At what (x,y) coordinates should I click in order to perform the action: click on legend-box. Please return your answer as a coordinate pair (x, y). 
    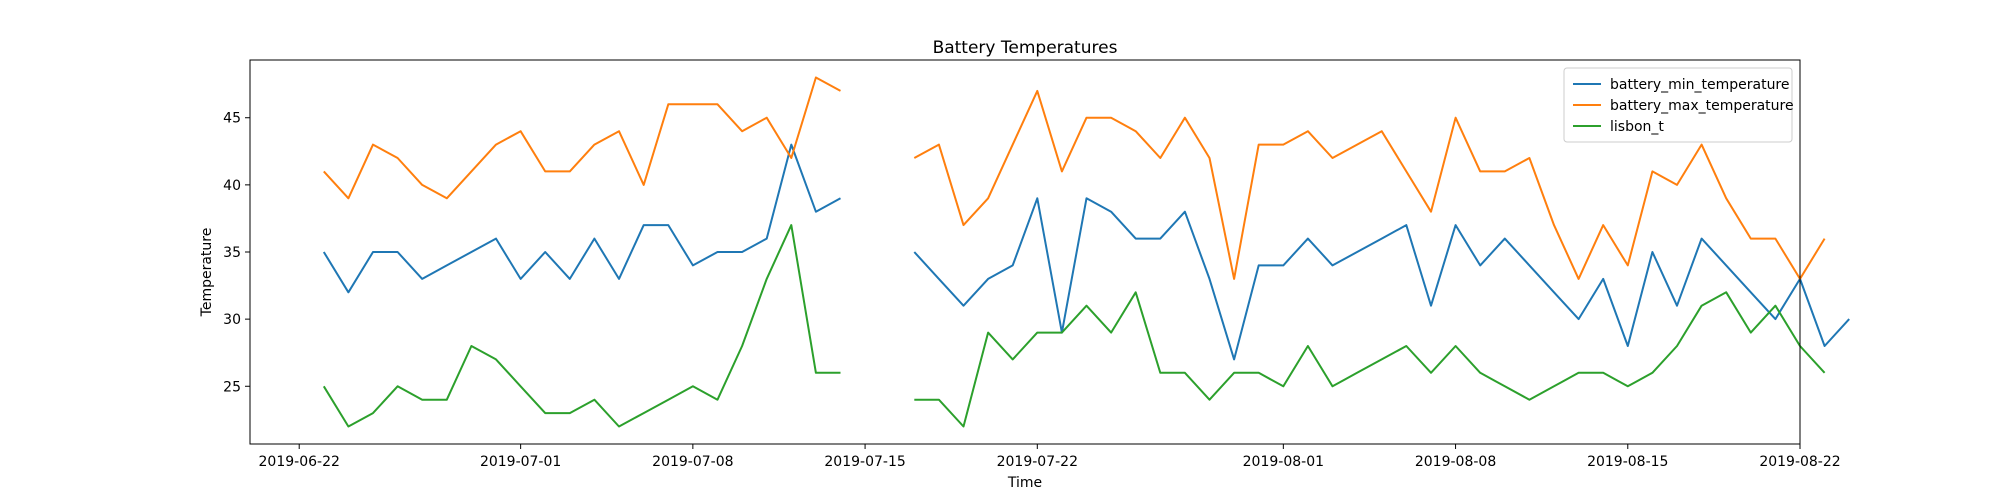
    Looking at the image, I should click on (1678, 105).